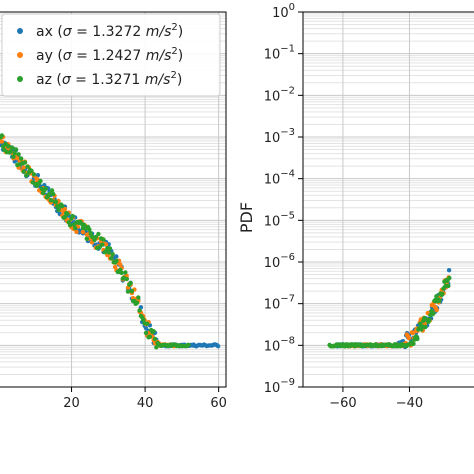 This screenshot has height=474, width=474. Describe the element at coordinates (279, 219) in the screenshot. I see `y-tick-label: 10⁻⁵` at that location.